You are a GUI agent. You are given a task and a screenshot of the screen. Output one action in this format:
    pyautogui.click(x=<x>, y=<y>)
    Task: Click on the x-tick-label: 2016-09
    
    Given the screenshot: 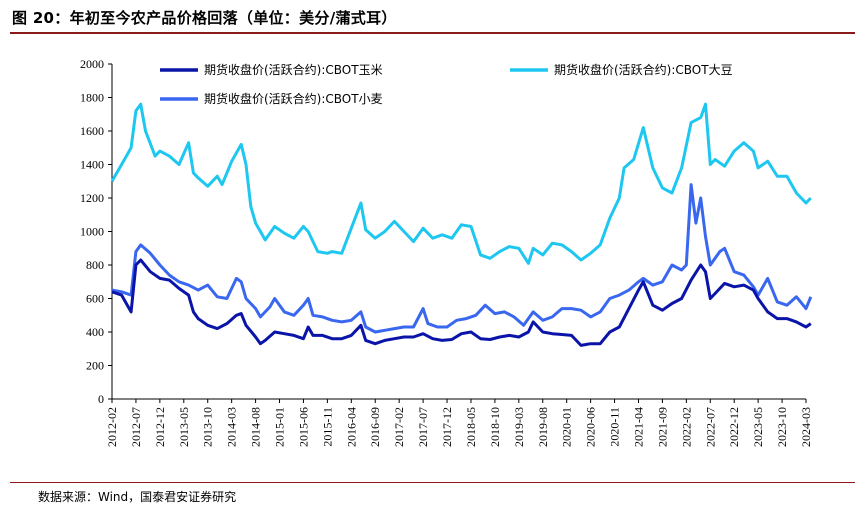 What is the action you would take?
    pyautogui.click(x=375, y=427)
    